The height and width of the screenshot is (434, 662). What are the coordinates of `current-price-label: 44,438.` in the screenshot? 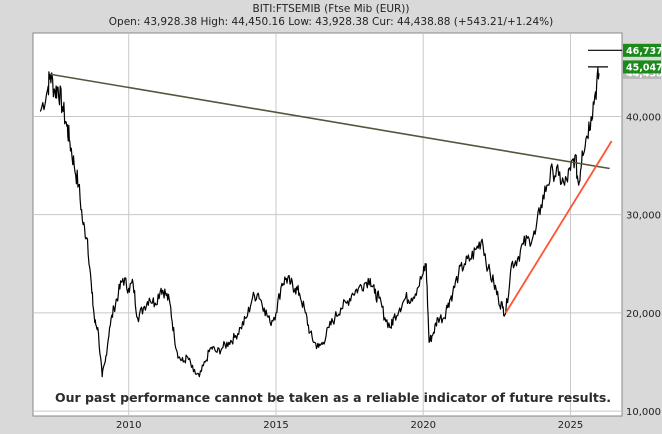 It's located at (644, 73).